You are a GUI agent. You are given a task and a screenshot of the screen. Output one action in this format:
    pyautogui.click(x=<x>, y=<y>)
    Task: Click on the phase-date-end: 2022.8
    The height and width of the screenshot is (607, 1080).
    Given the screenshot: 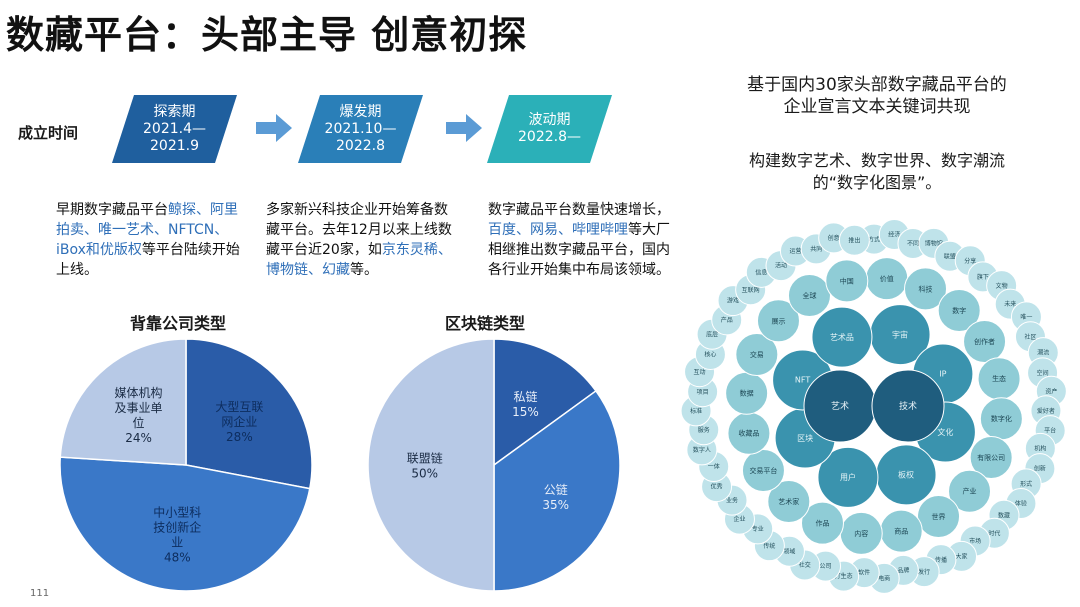 What is the action you would take?
    pyautogui.click(x=360, y=145)
    